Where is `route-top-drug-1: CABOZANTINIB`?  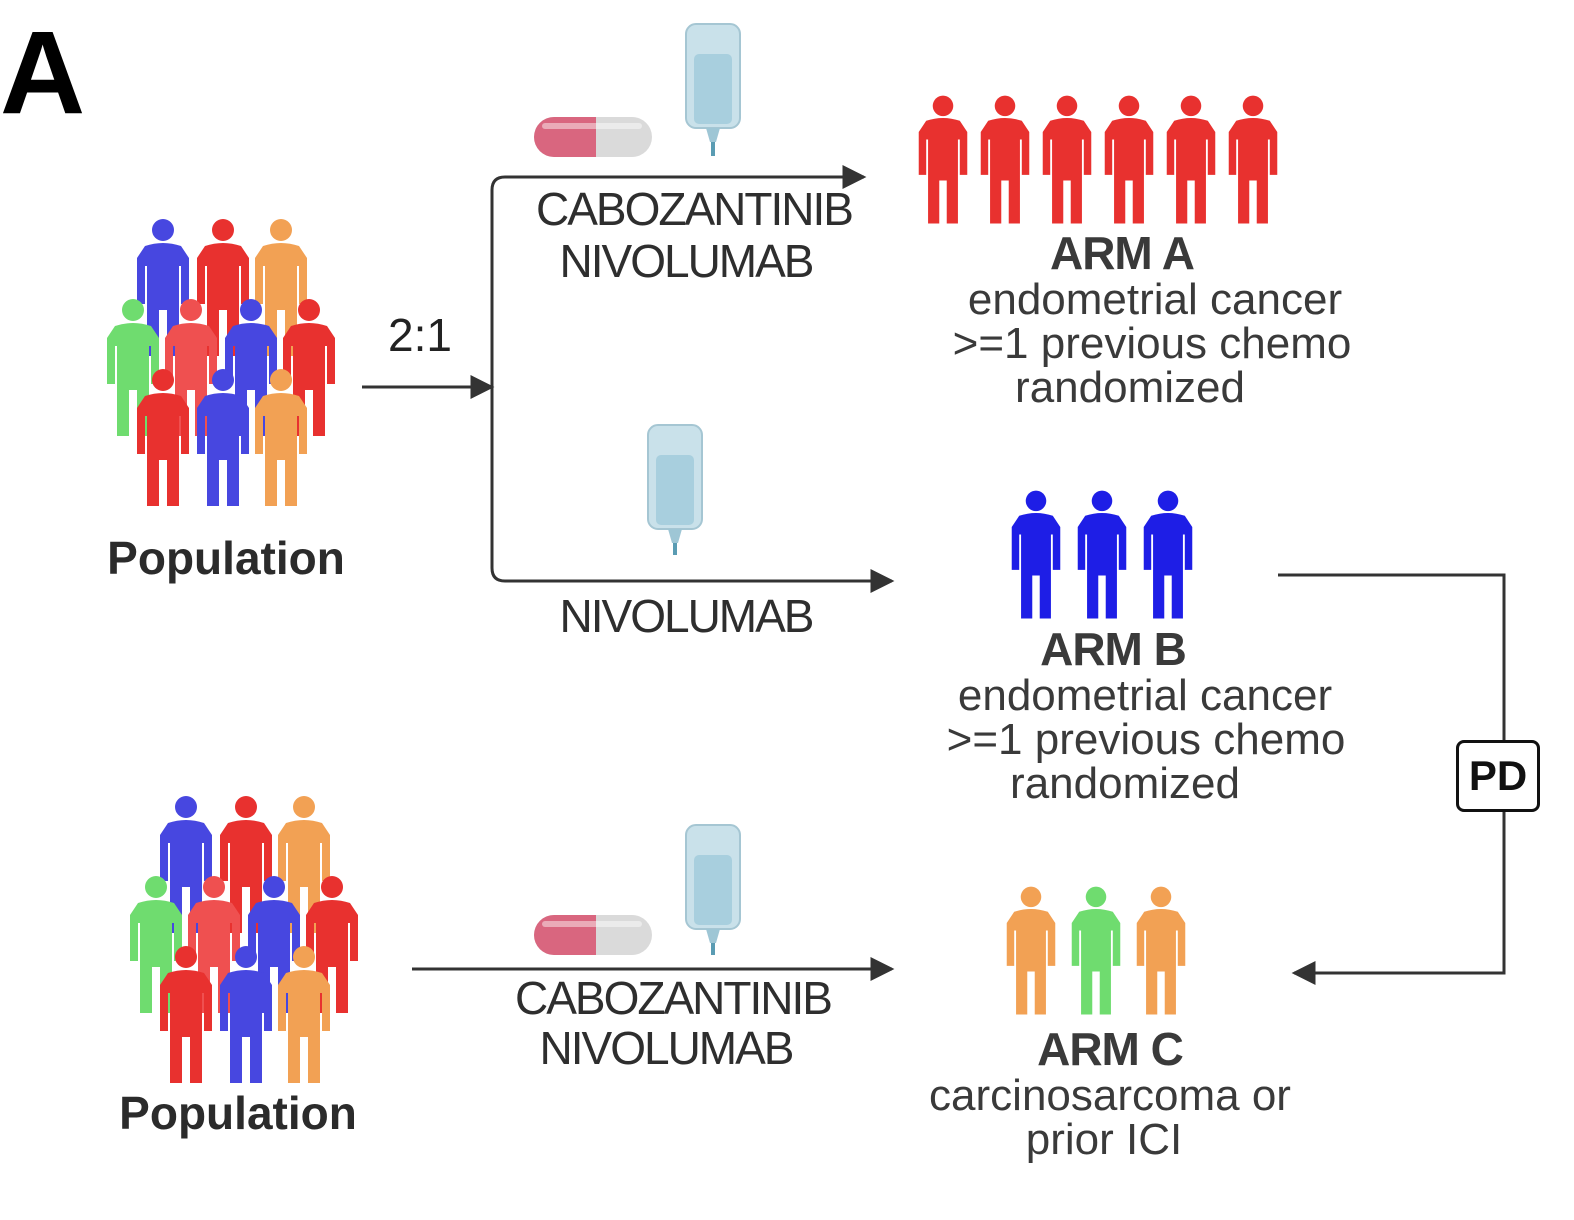 route-top-drug-1: CABOZANTINIB is located at coordinates (695, 209).